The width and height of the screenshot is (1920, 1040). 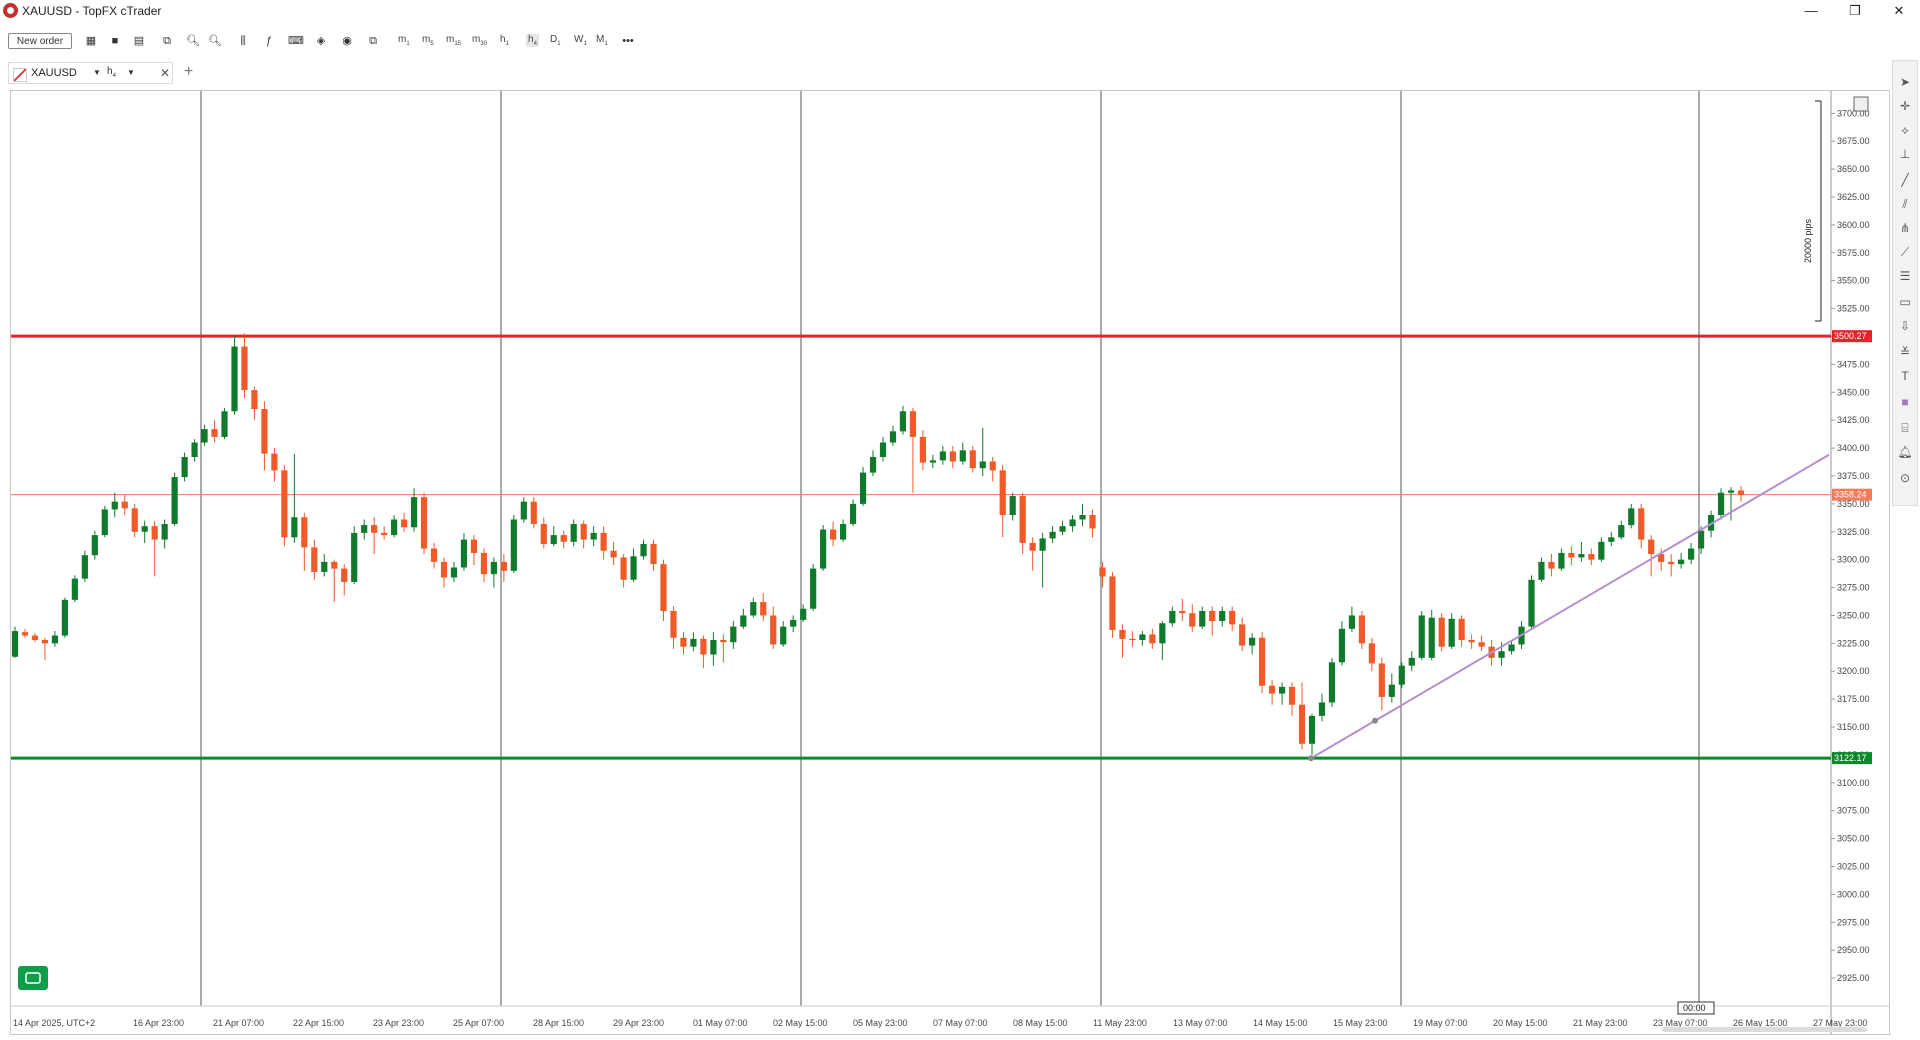 What do you see at coordinates (580, 40) in the screenshot?
I see `timeframe-W1-button: W1` at bounding box center [580, 40].